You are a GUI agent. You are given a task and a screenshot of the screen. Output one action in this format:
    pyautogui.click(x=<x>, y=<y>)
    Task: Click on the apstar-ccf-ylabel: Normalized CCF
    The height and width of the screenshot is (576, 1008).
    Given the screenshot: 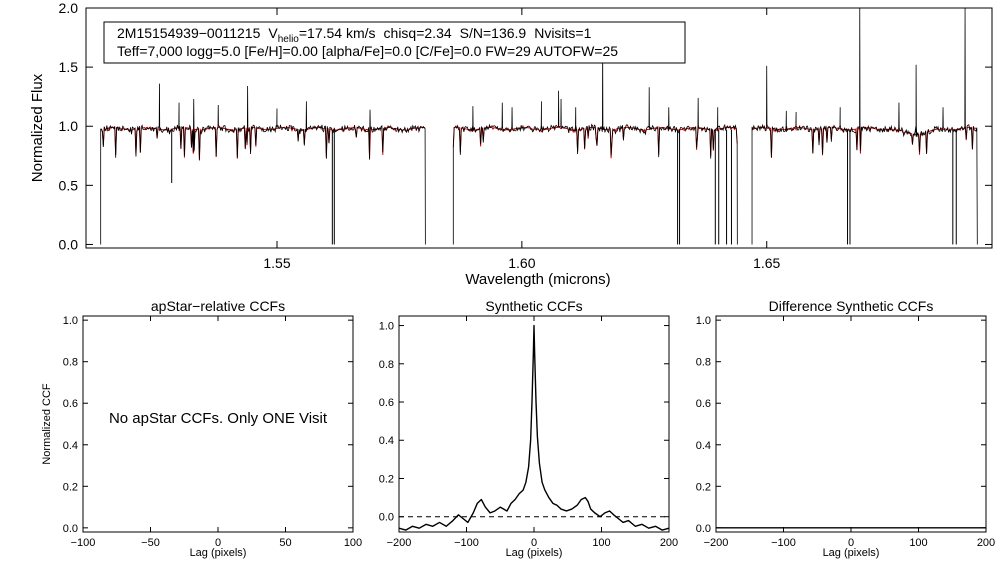 What is the action you would take?
    pyautogui.click(x=47, y=424)
    